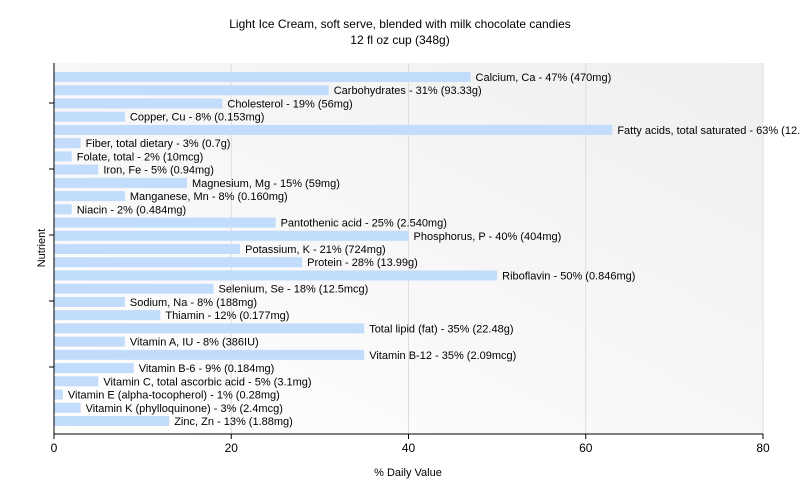 Image resolution: width=800 pixels, height=500 pixels. Describe the element at coordinates (315, 250) in the screenshot. I see `bar-label: Potassium, K - 21% (724mg)` at that location.